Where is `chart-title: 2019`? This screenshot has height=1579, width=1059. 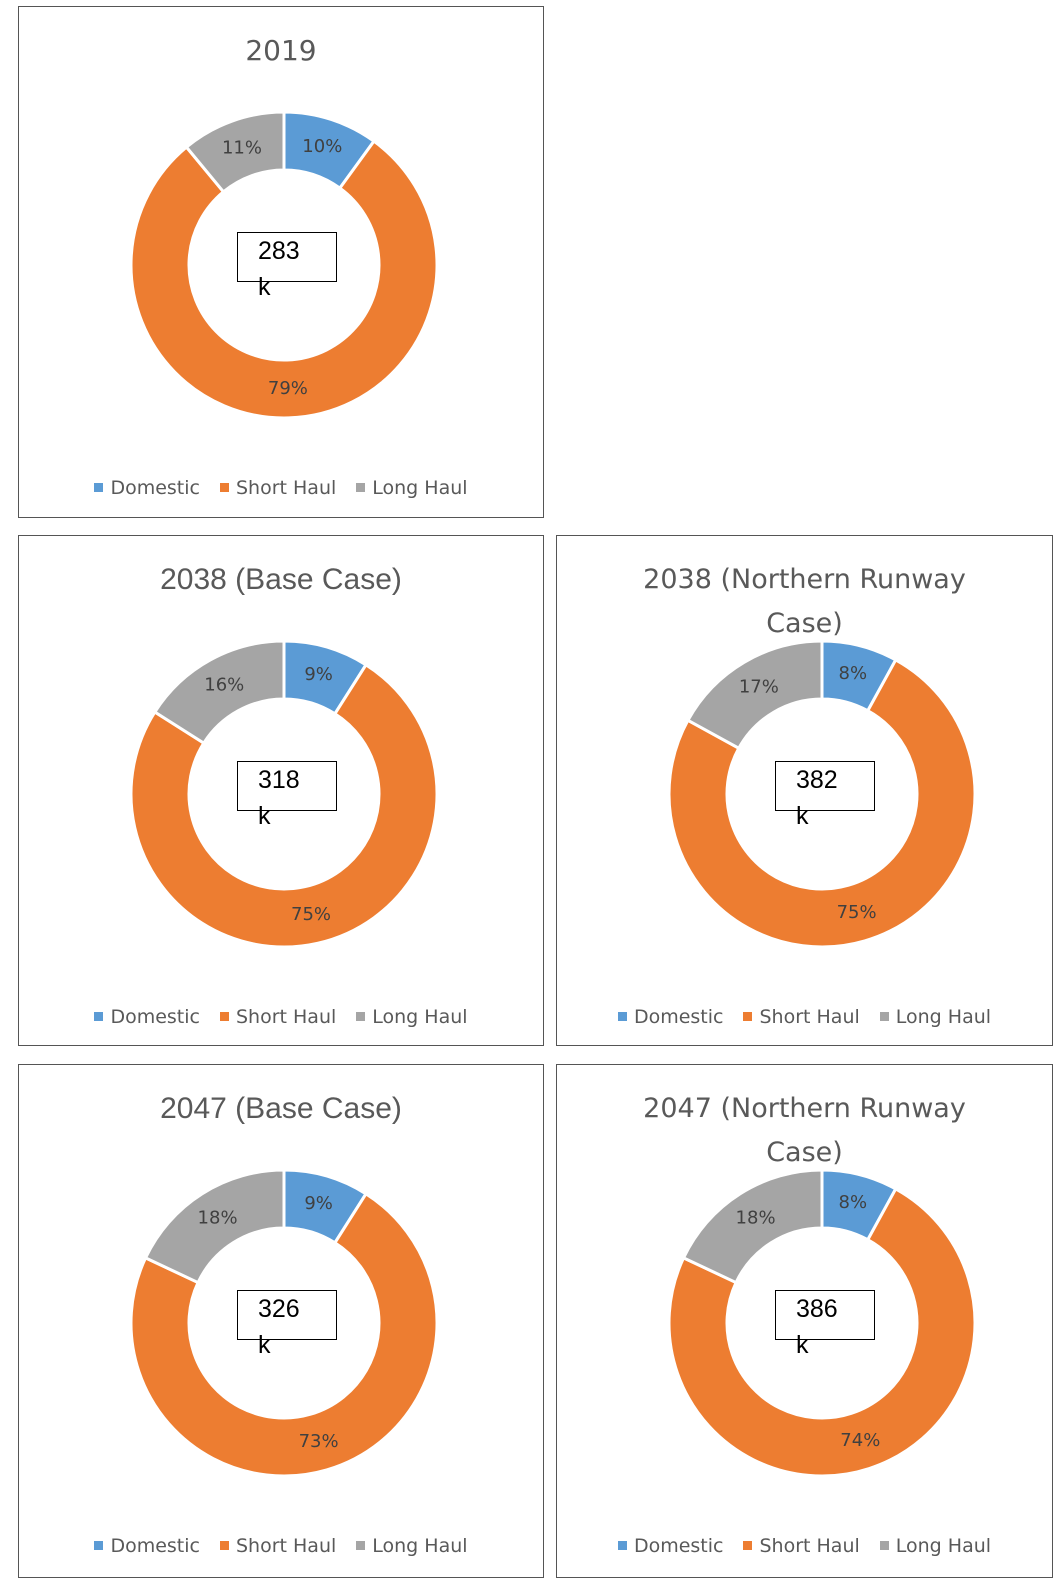
chart-title: 2019 is located at coordinates (281, 50).